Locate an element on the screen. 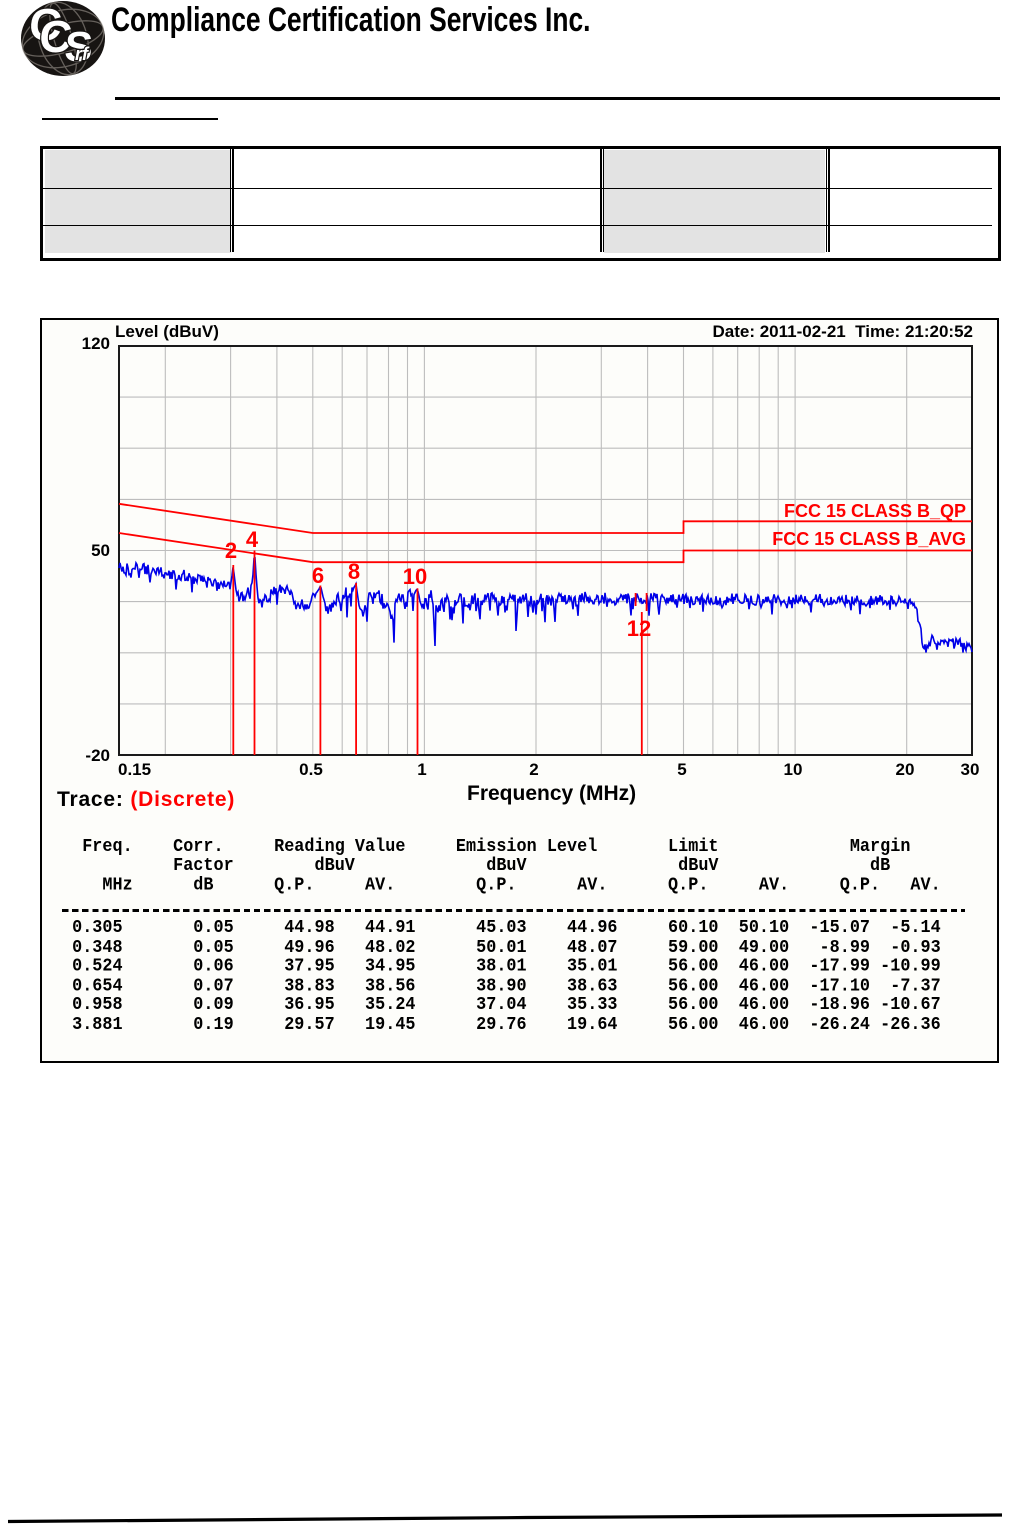 The image size is (1010, 1540). svg-text: S is located at coordinates (78, 46).